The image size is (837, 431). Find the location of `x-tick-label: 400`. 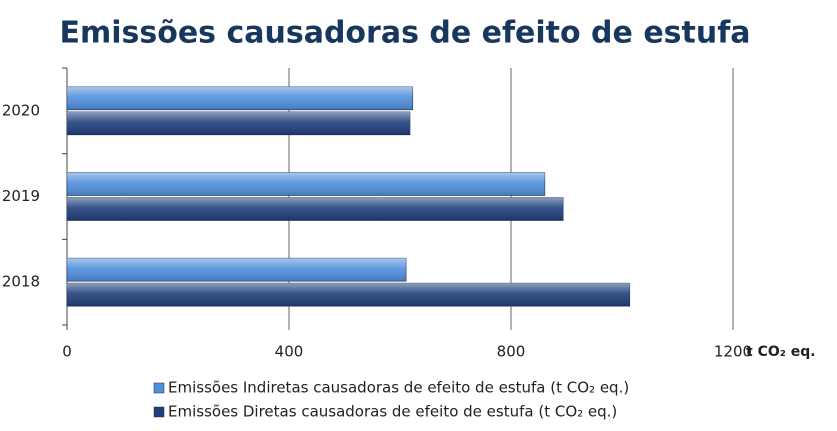

x-tick-label: 400 is located at coordinates (289, 352).